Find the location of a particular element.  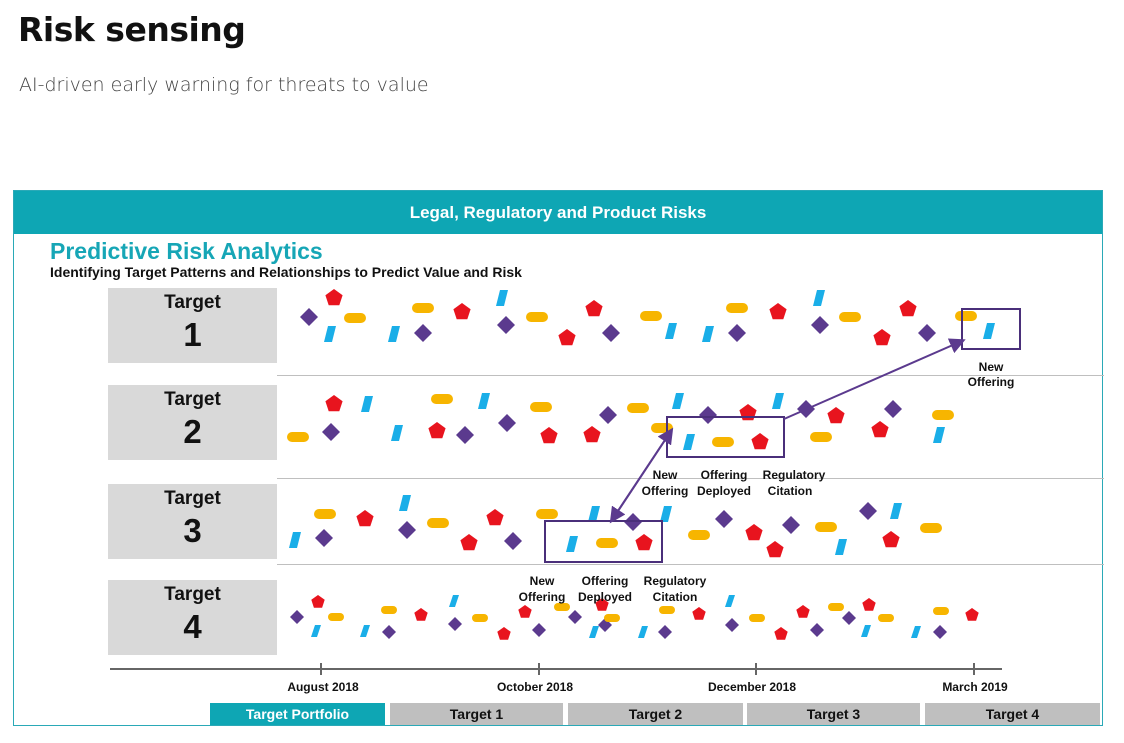

target-4-box: Target 4 is located at coordinates (192, 617).